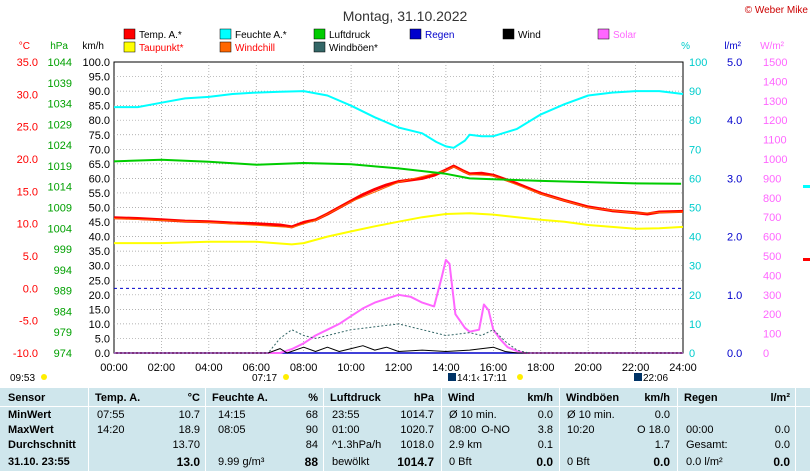 The image size is (810, 471). What do you see at coordinates (304, 368) in the screenshot?
I see `x-tick-label: 08:00` at bounding box center [304, 368].